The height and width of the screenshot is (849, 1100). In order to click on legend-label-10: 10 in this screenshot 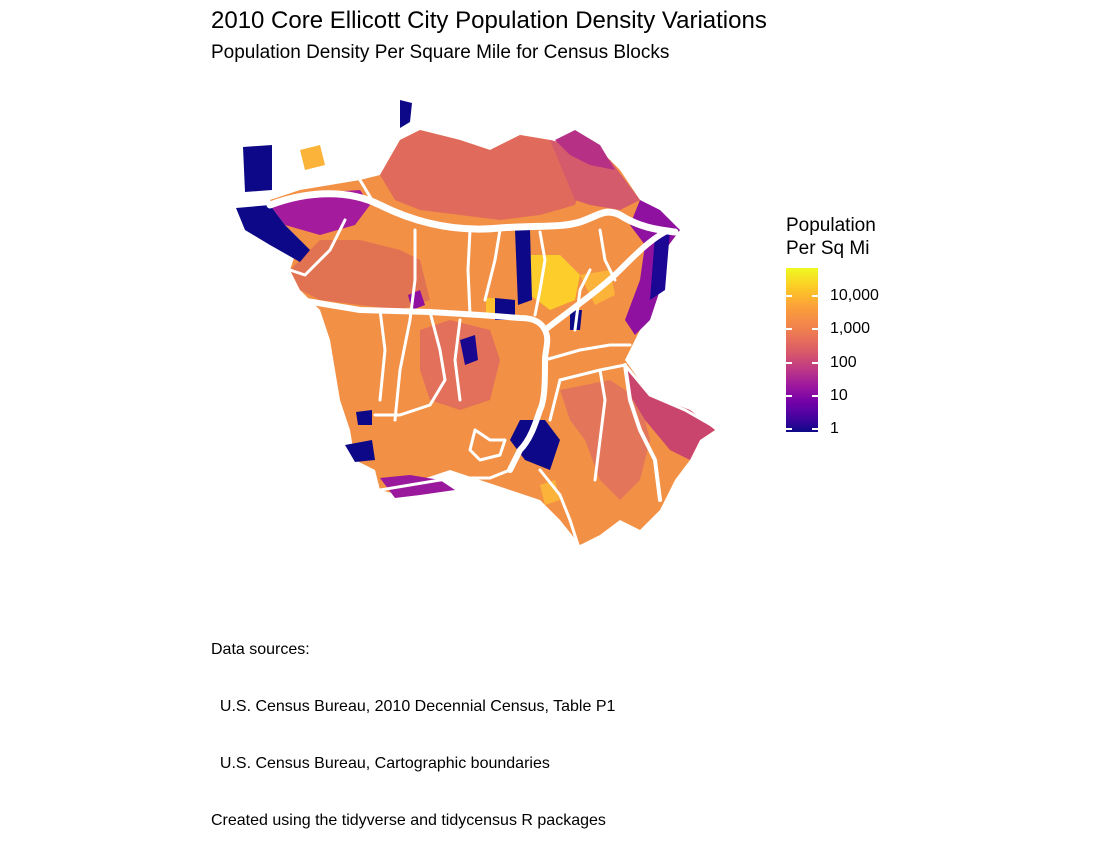, I will do `click(839, 395)`.